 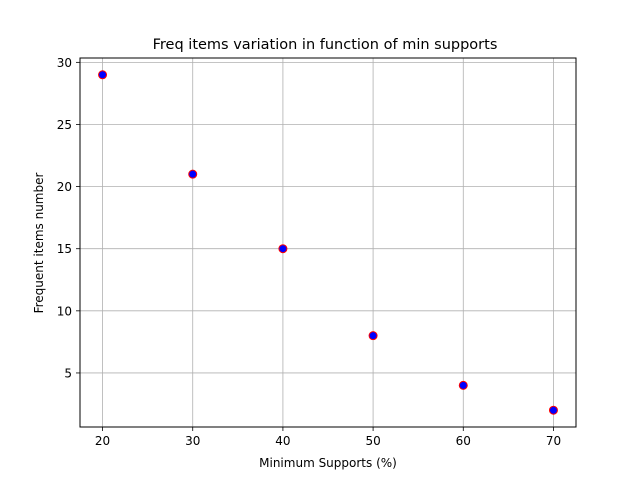 I want to click on y-tick-label: 25, so click(x=64, y=125).